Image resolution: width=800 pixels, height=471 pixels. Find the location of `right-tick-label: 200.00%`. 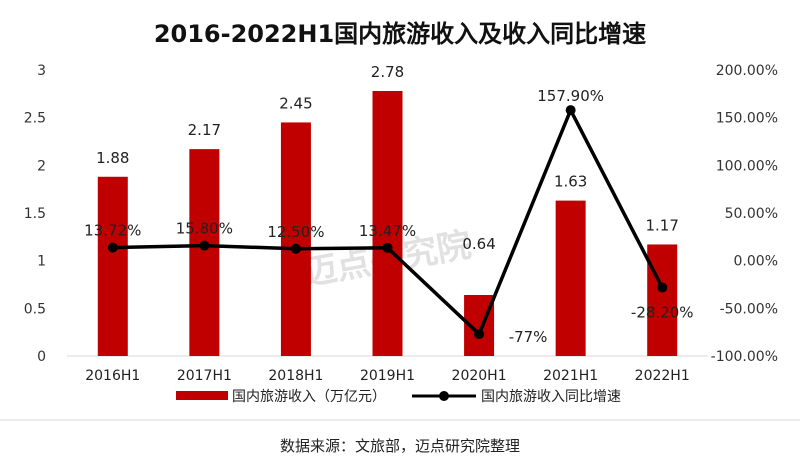

right-tick-label: 200.00% is located at coordinates (747, 71).